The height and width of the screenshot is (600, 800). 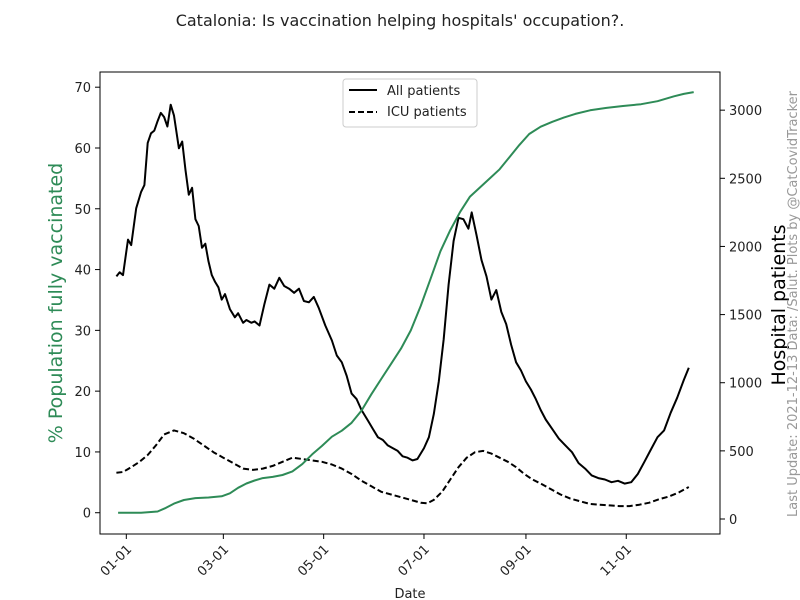 What do you see at coordinates (427, 112) in the screenshot?
I see `legend-label-icu-patients: ICU patients` at bounding box center [427, 112].